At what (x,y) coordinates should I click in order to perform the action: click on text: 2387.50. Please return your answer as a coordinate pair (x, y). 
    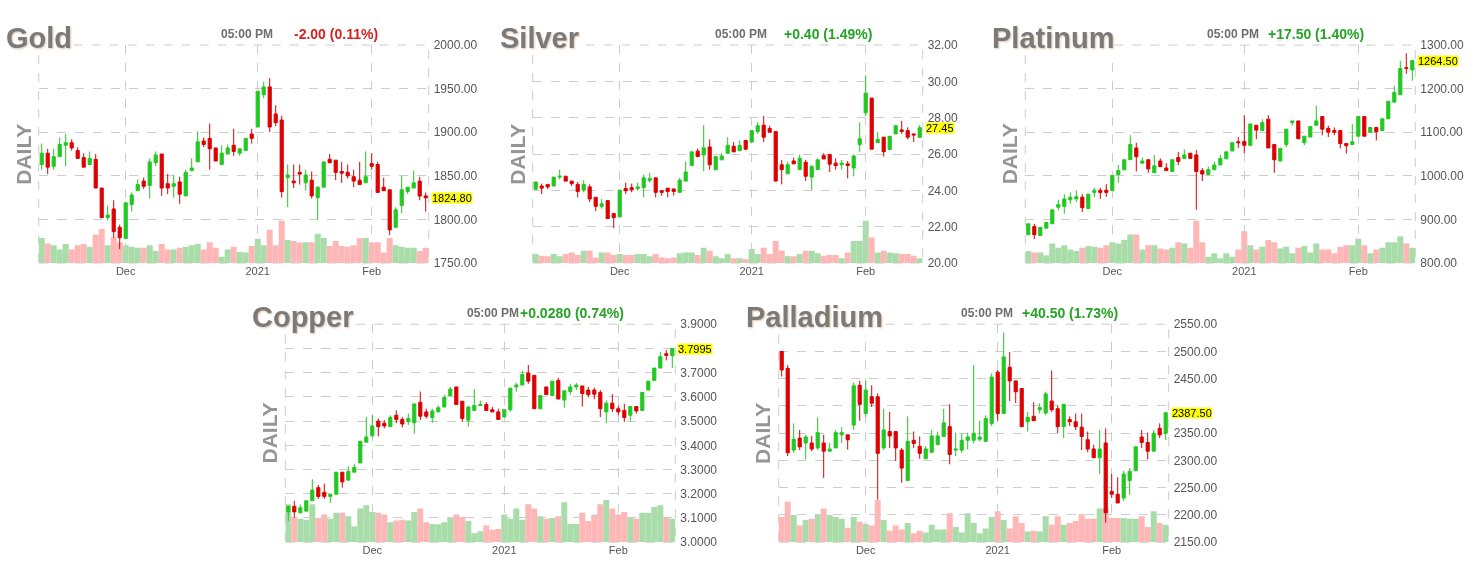
    Looking at the image, I should click on (1192, 413).